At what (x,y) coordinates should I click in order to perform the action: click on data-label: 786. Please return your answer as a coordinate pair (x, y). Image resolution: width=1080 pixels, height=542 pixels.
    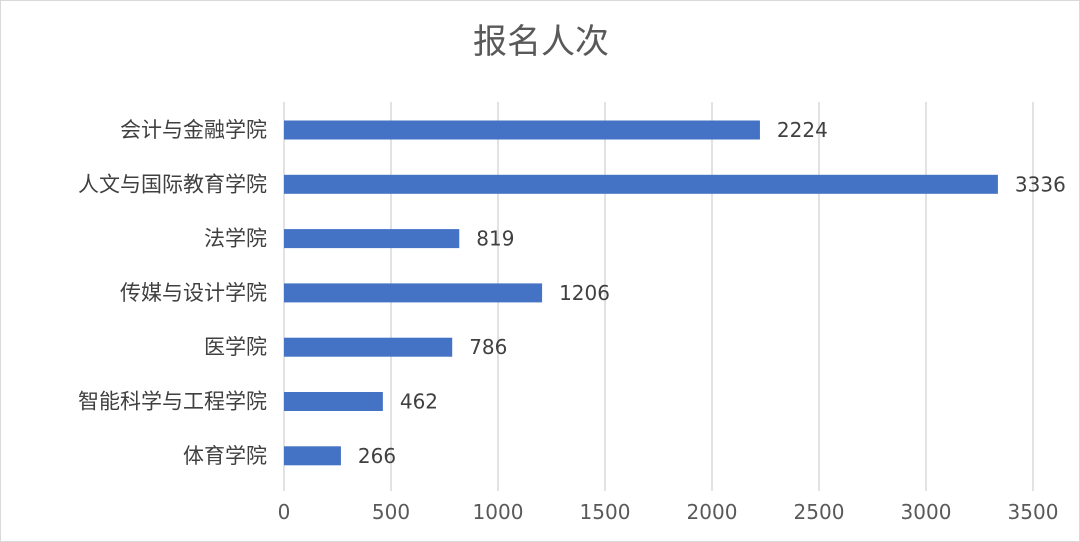
    Looking at the image, I should click on (488, 347).